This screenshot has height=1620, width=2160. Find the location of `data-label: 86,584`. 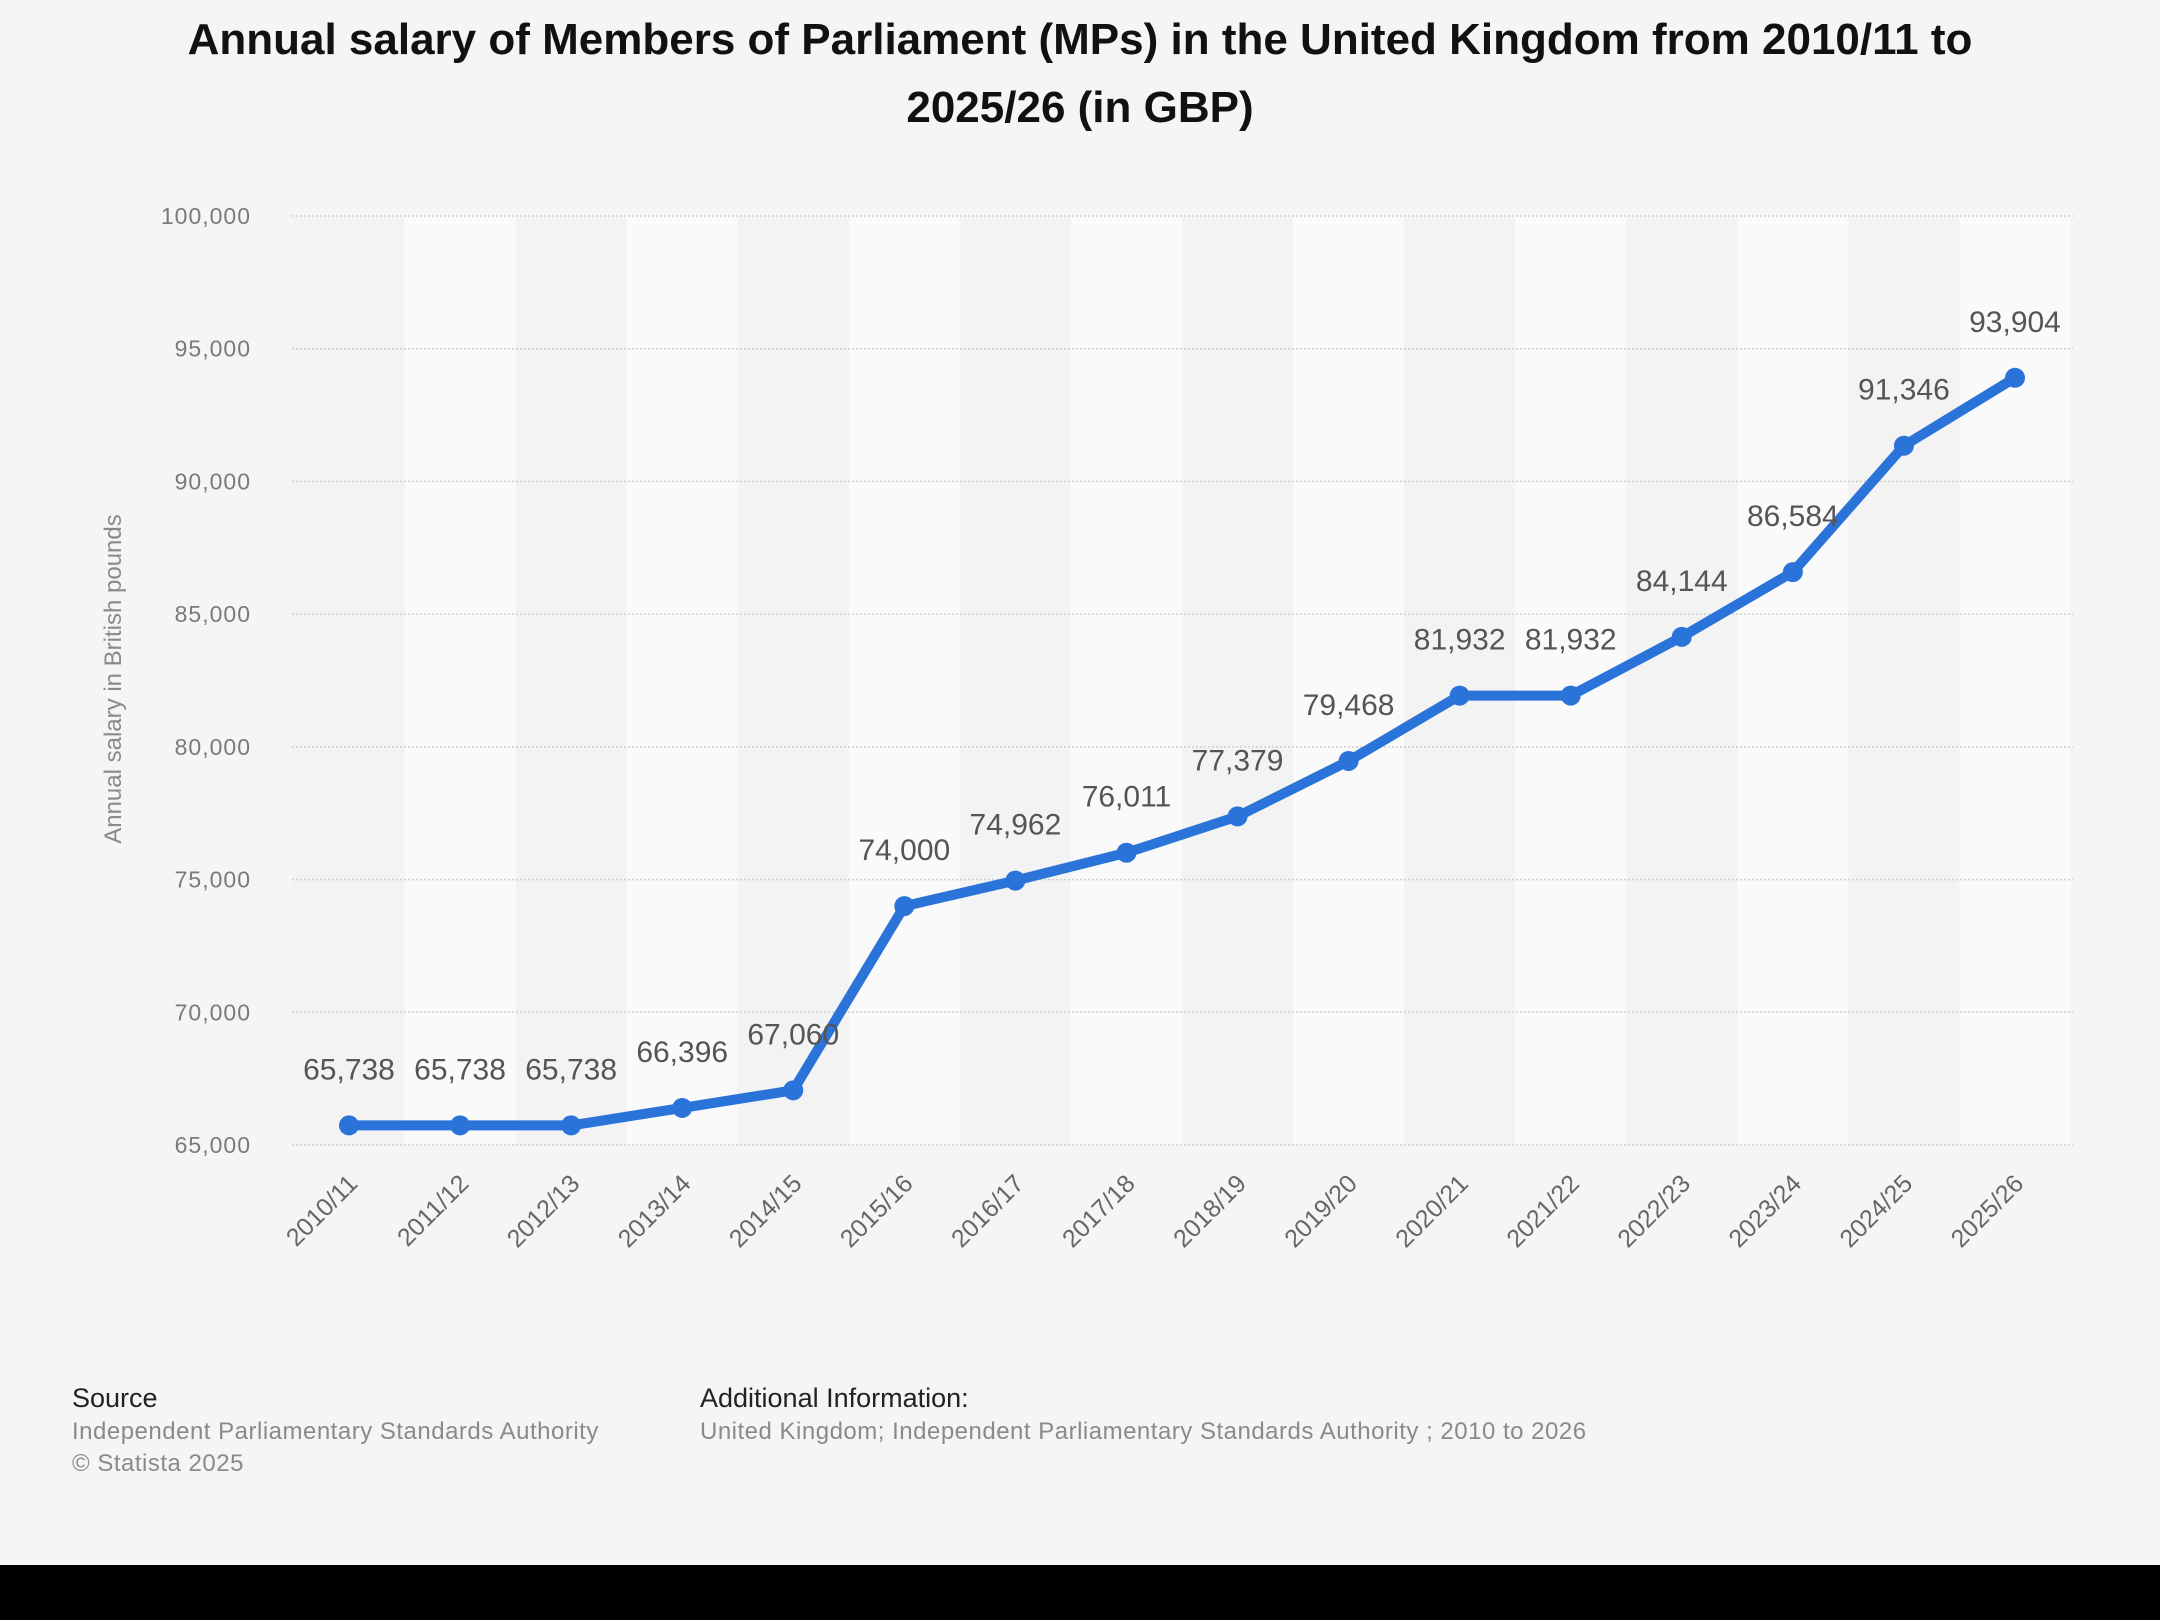

data-label: 86,584 is located at coordinates (1793, 516).